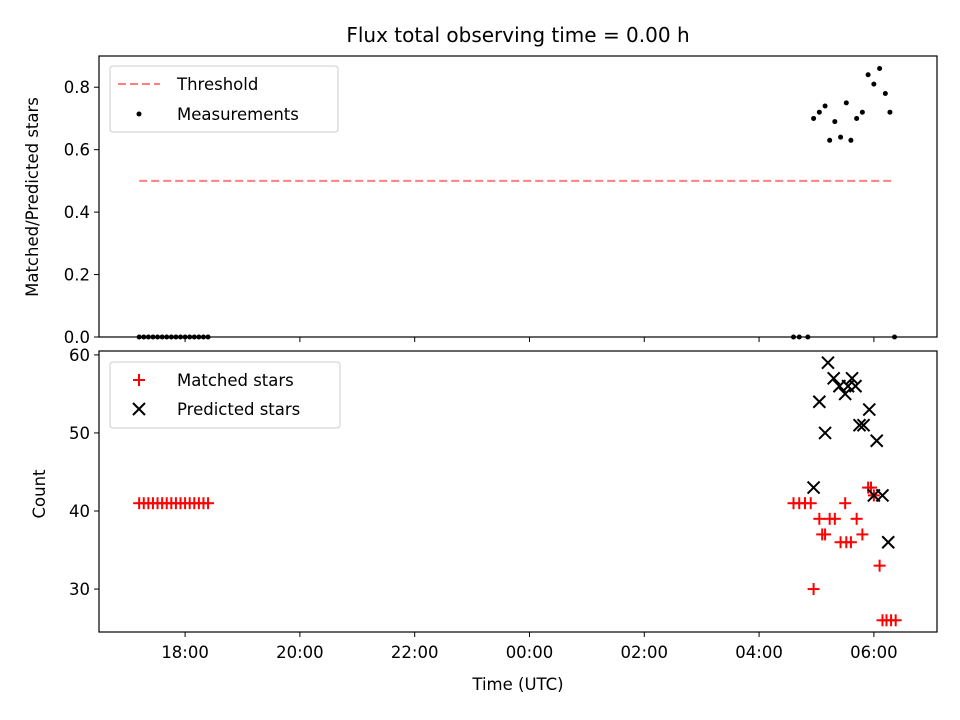  I want to click on top-legend-box, so click(224, 99).